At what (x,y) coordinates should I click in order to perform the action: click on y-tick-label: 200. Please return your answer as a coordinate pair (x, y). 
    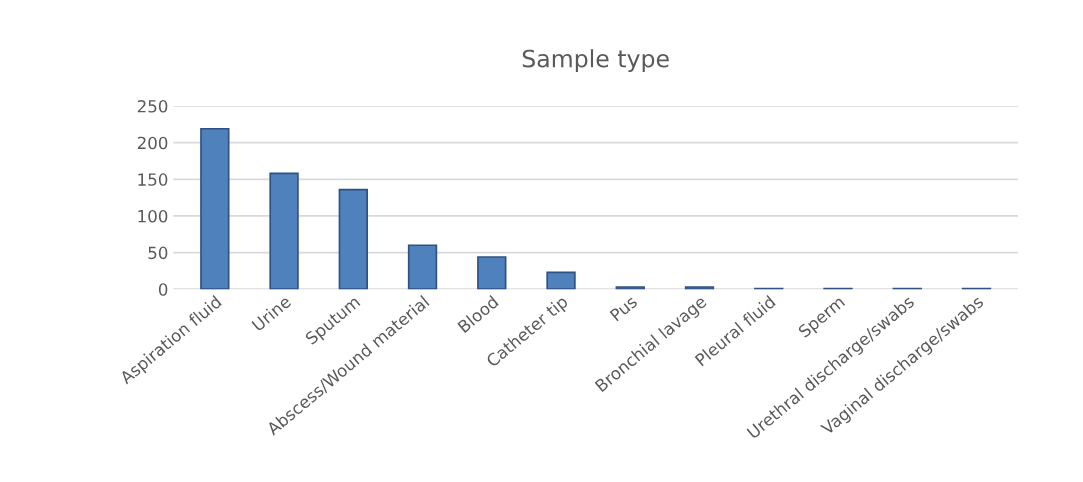
    Looking at the image, I should click on (152, 143).